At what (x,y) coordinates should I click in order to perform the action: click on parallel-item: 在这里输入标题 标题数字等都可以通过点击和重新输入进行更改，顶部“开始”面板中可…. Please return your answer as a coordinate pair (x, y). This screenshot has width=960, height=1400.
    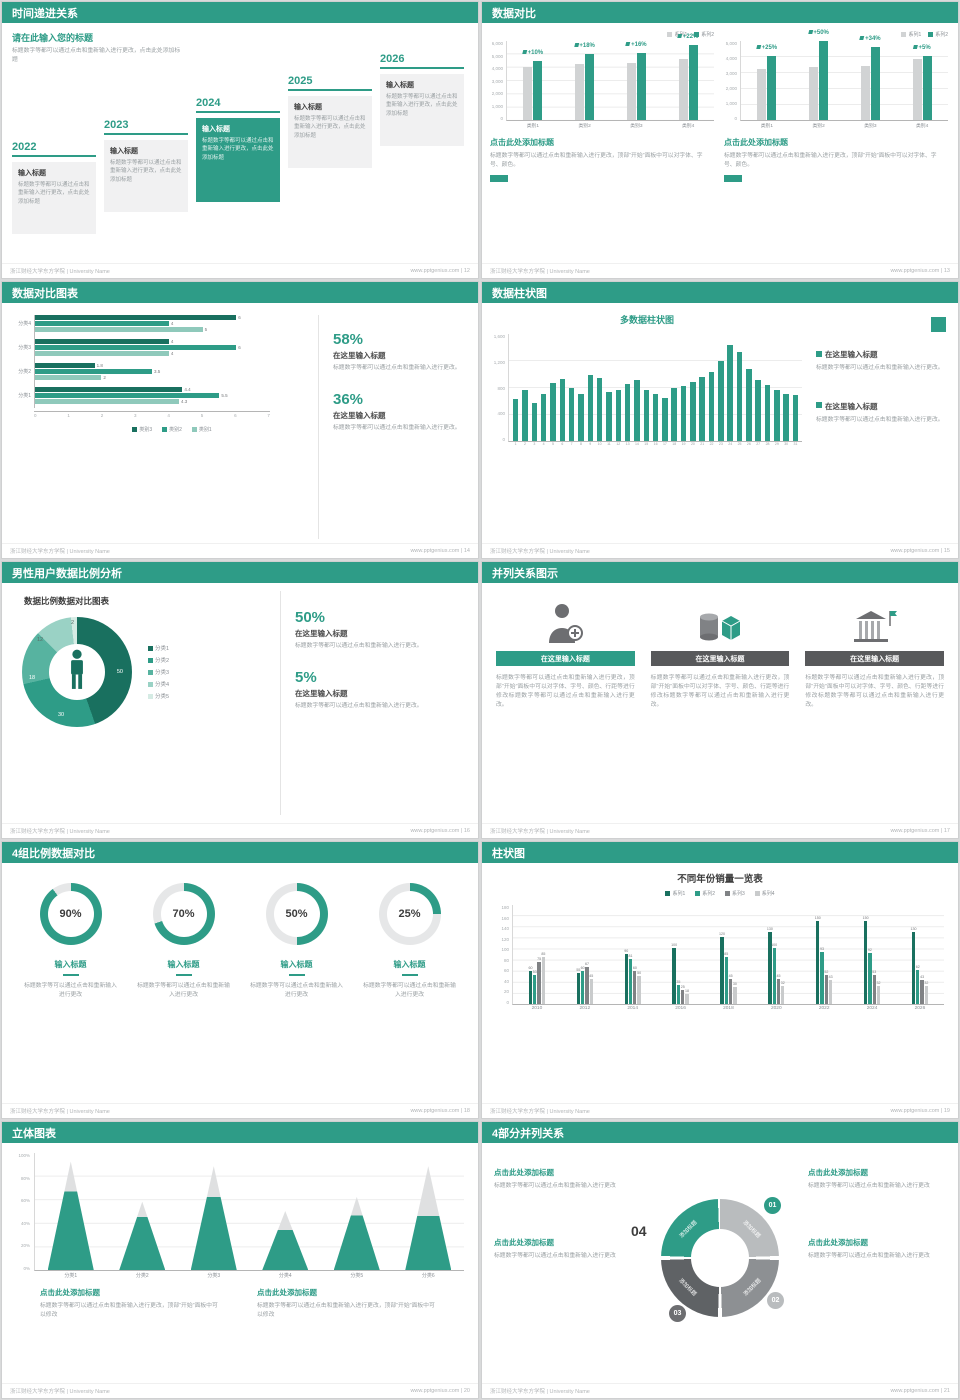
    Looking at the image, I should click on (565, 653).